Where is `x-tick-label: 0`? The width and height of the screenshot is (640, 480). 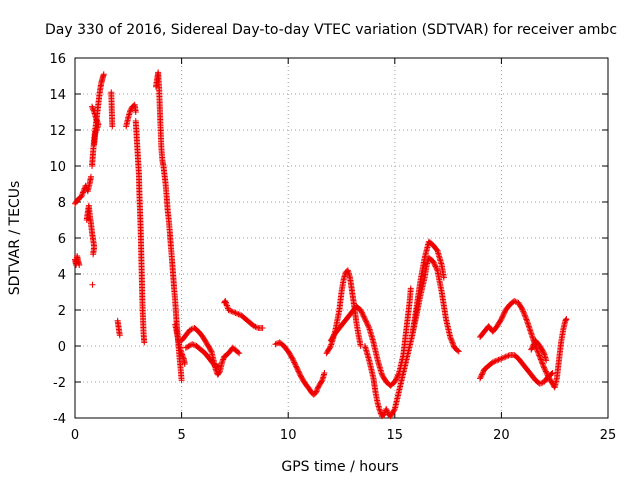
x-tick-label: 0 is located at coordinates (75, 435).